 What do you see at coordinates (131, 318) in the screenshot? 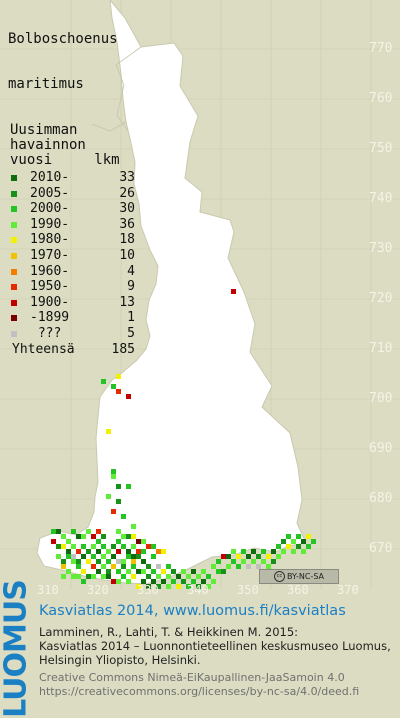
I see `legend-count: 1` at bounding box center [131, 318].